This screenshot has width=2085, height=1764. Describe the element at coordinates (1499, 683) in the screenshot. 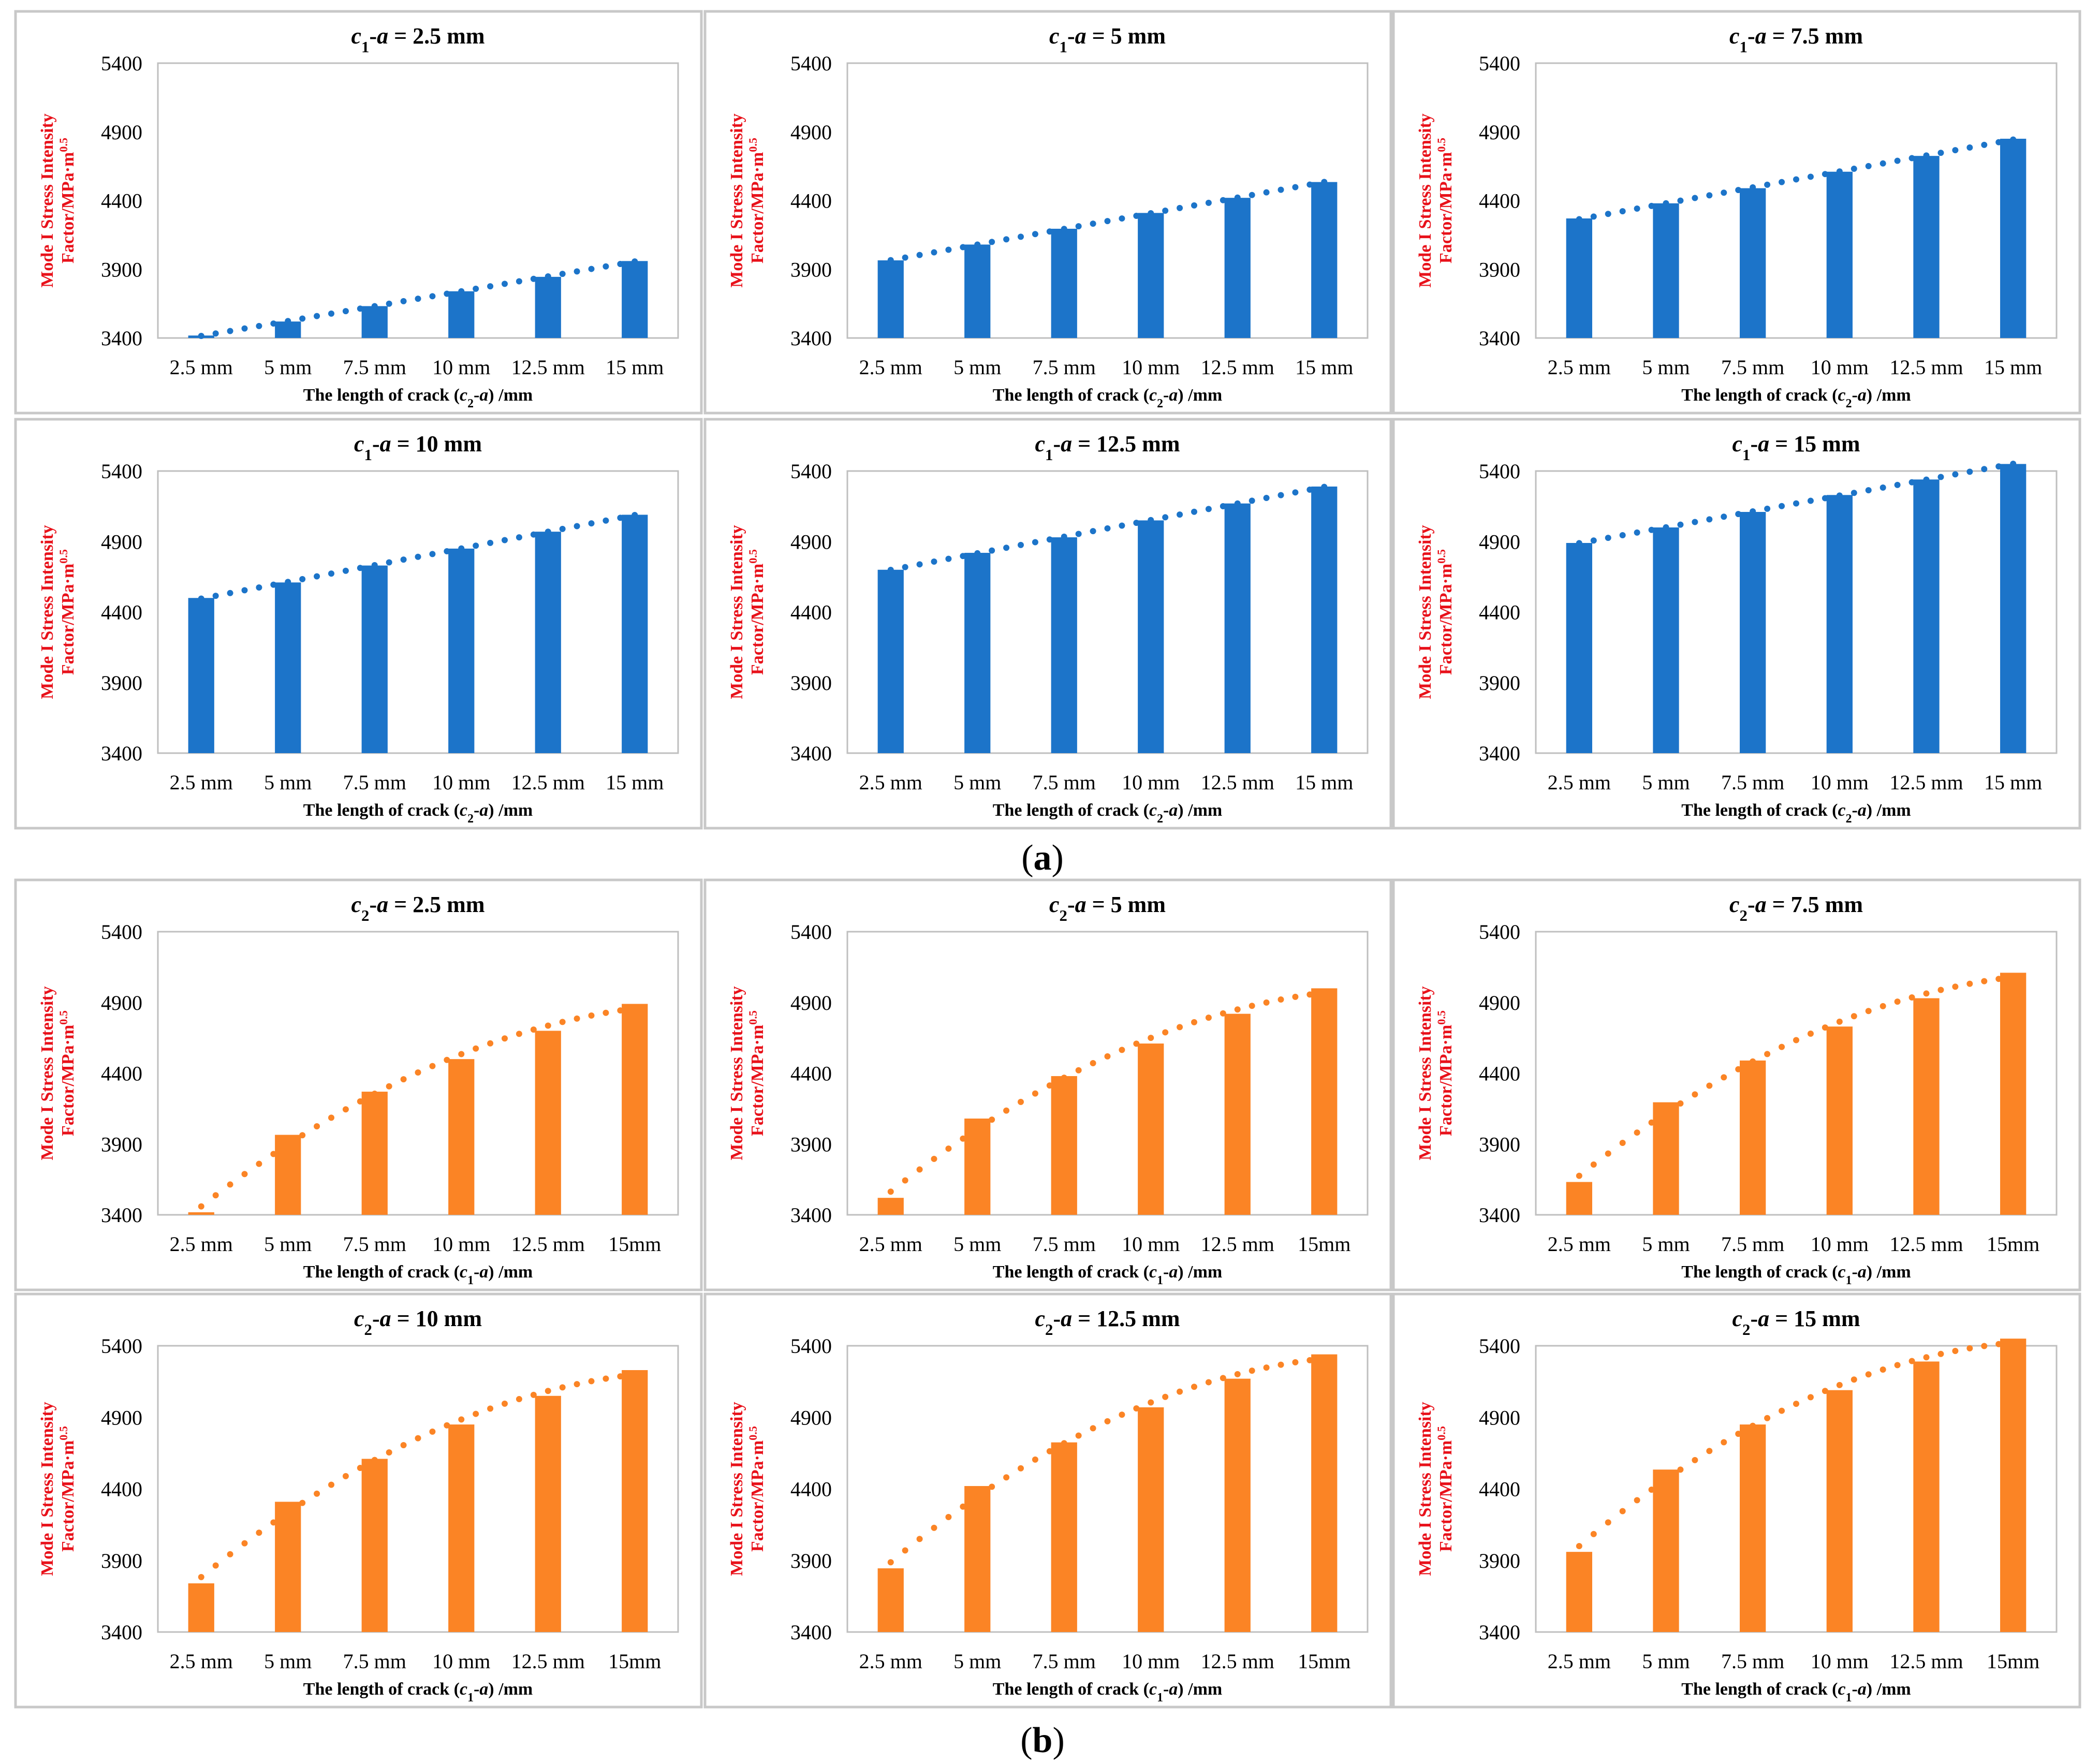

I see `y-tick-label: 3900` at that location.